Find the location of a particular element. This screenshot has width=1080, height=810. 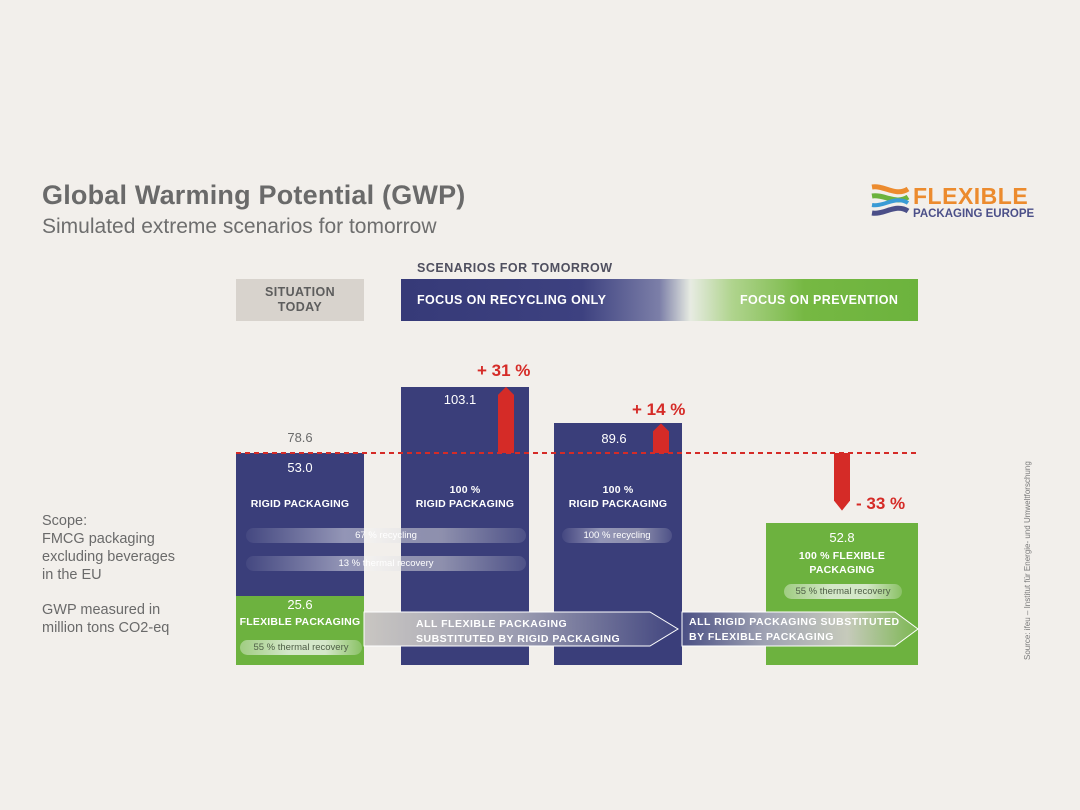

flexible-packaging-europe-logo: FLEXIBLE PACKAGING EUROPE is located at coordinates (957, 203).